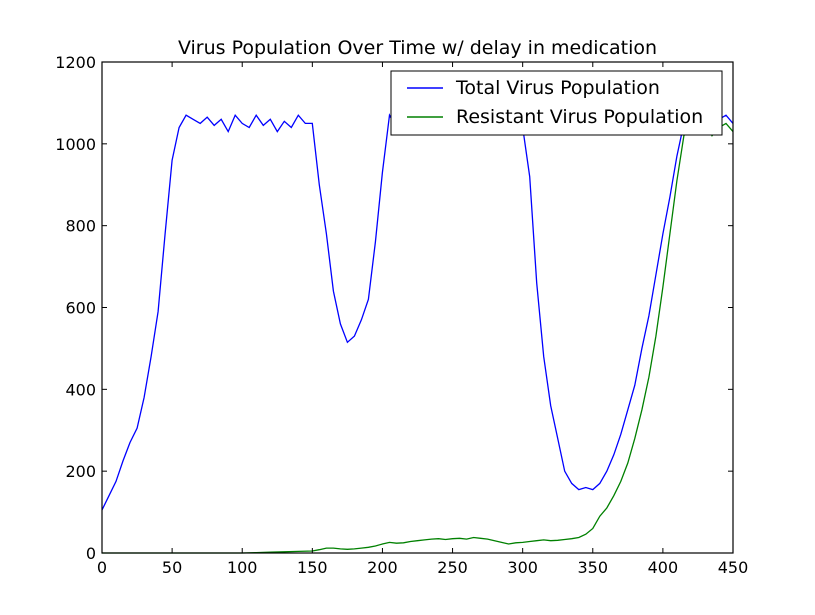 The image size is (815, 615). What do you see at coordinates (80, 389) in the screenshot?
I see `y-tick-label: 400` at bounding box center [80, 389].